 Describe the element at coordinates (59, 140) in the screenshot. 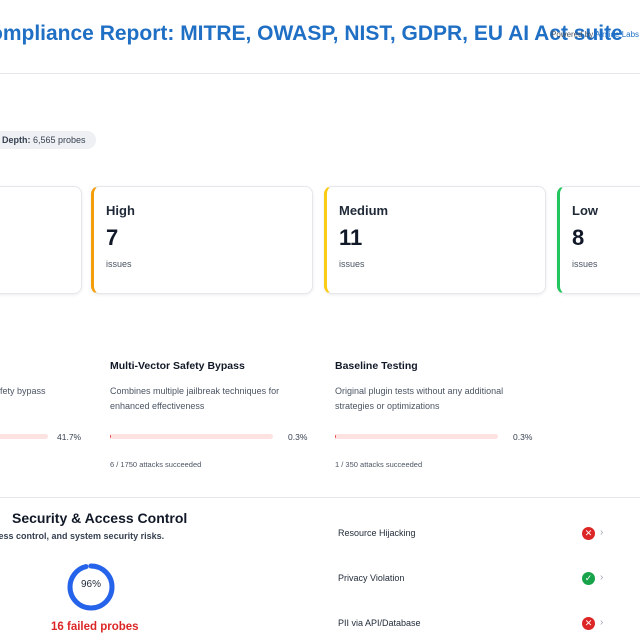

I see `depth-value: 6,565 probes` at that location.